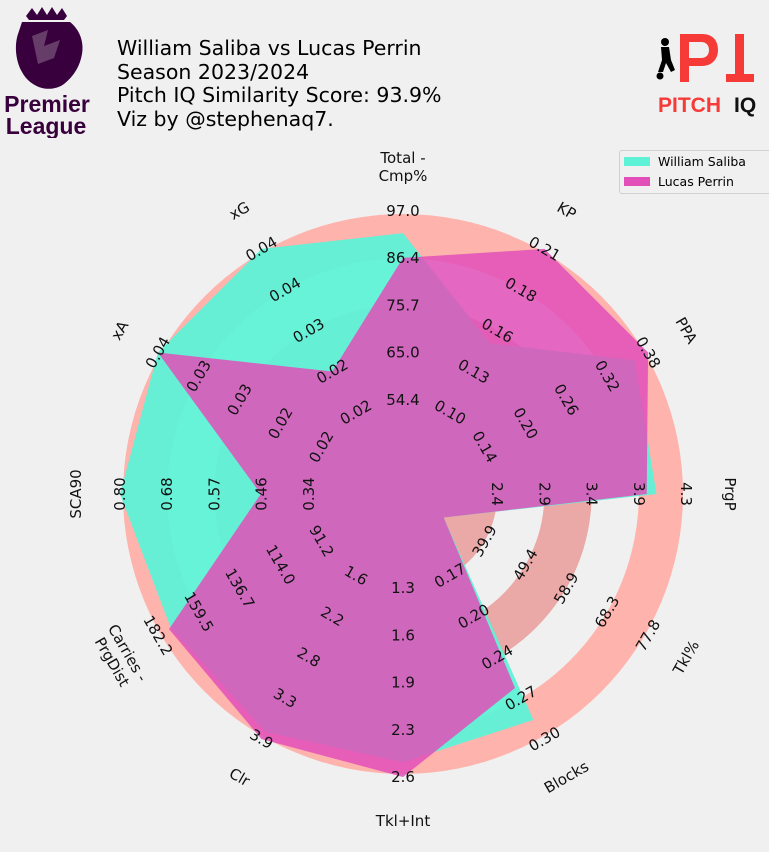 Image resolution: width=769 pixels, height=852 pixels. I want to click on tick-label: 3.9, so click(639, 494).